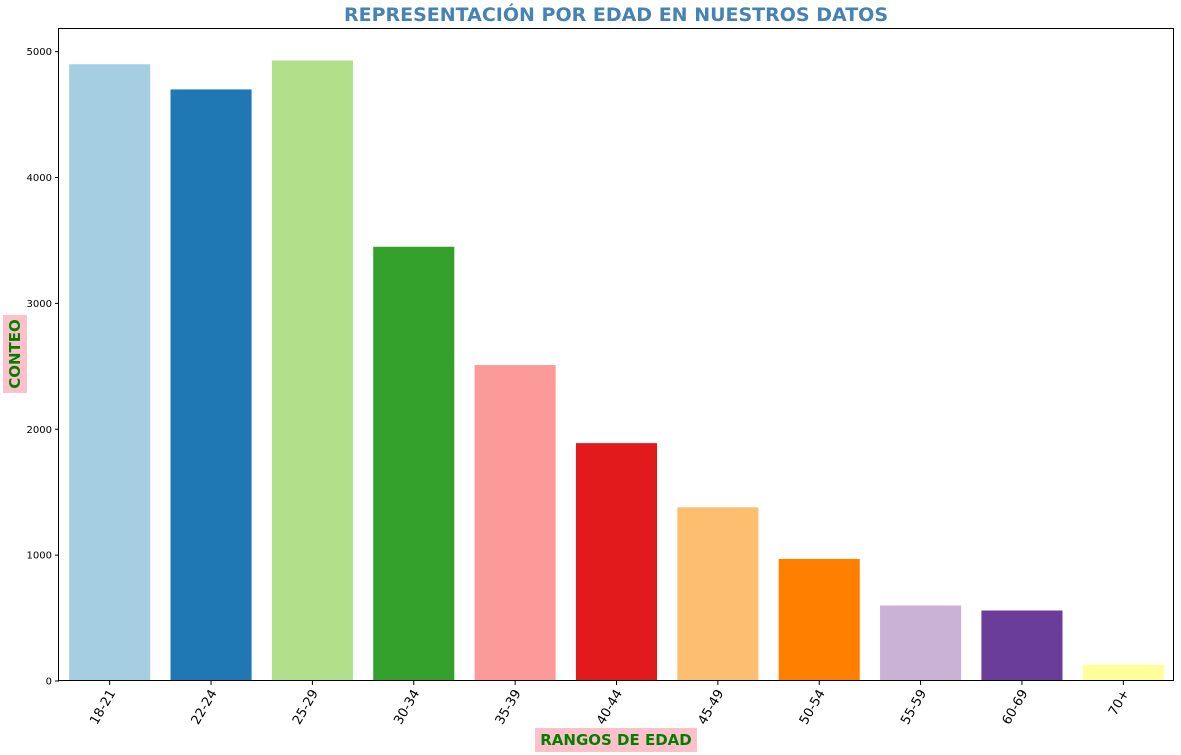  What do you see at coordinates (1119, 702) in the screenshot?
I see `x-tick-label: 70+` at bounding box center [1119, 702].